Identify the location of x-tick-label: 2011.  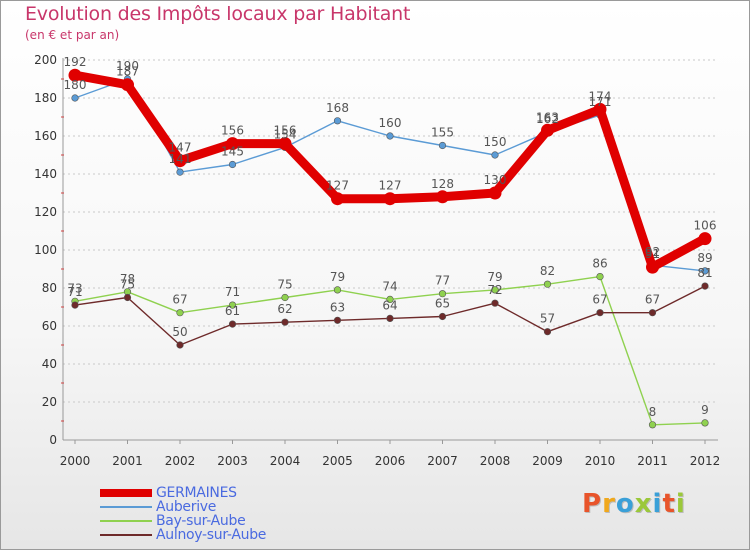
(652, 461).